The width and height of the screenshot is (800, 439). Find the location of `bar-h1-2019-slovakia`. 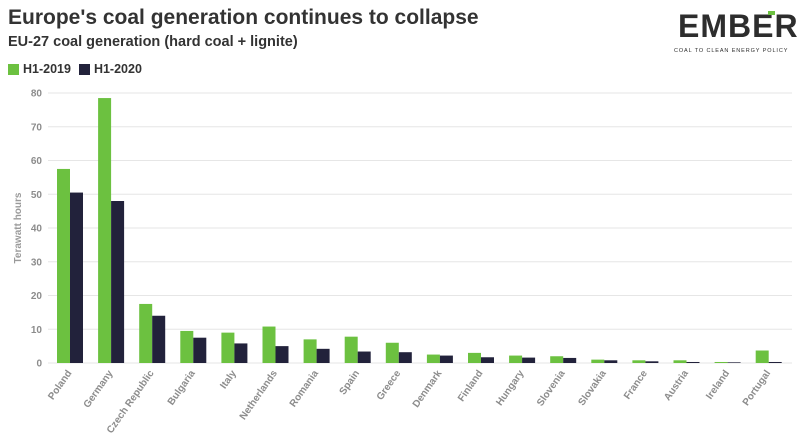

bar-h1-2019-slovakia is located at coordinates (598, 361).